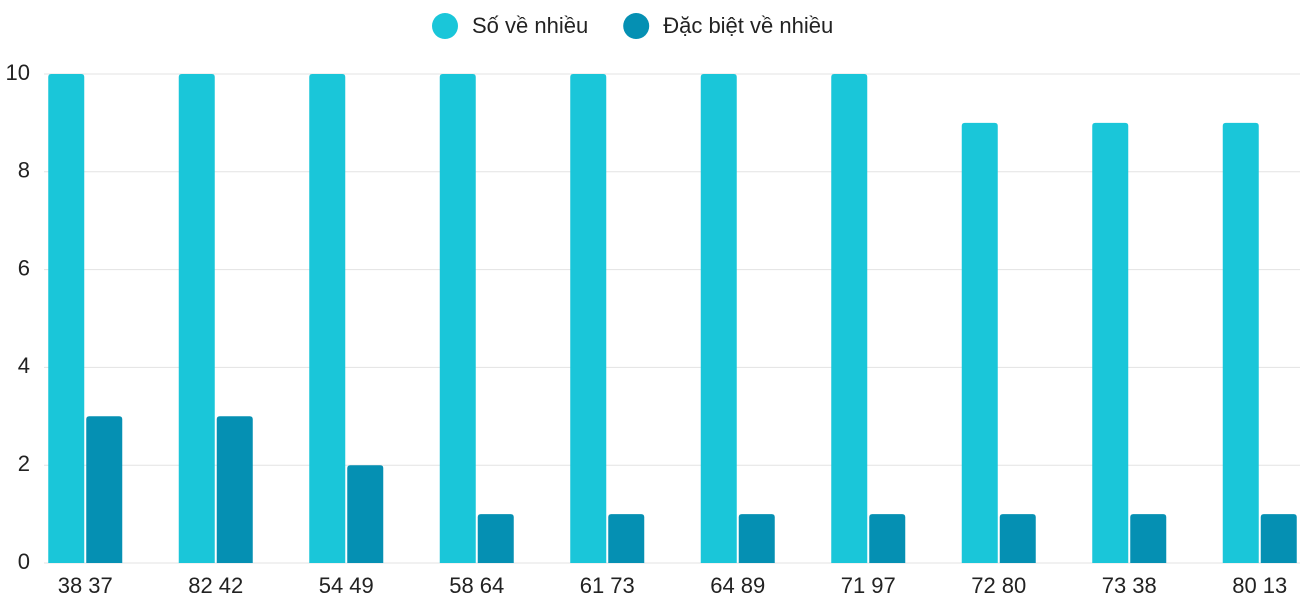  Describe the element at coordinates (748, 25) in the screenshot. I see `legend-label: Đặc biệt về nhiều` at that location.